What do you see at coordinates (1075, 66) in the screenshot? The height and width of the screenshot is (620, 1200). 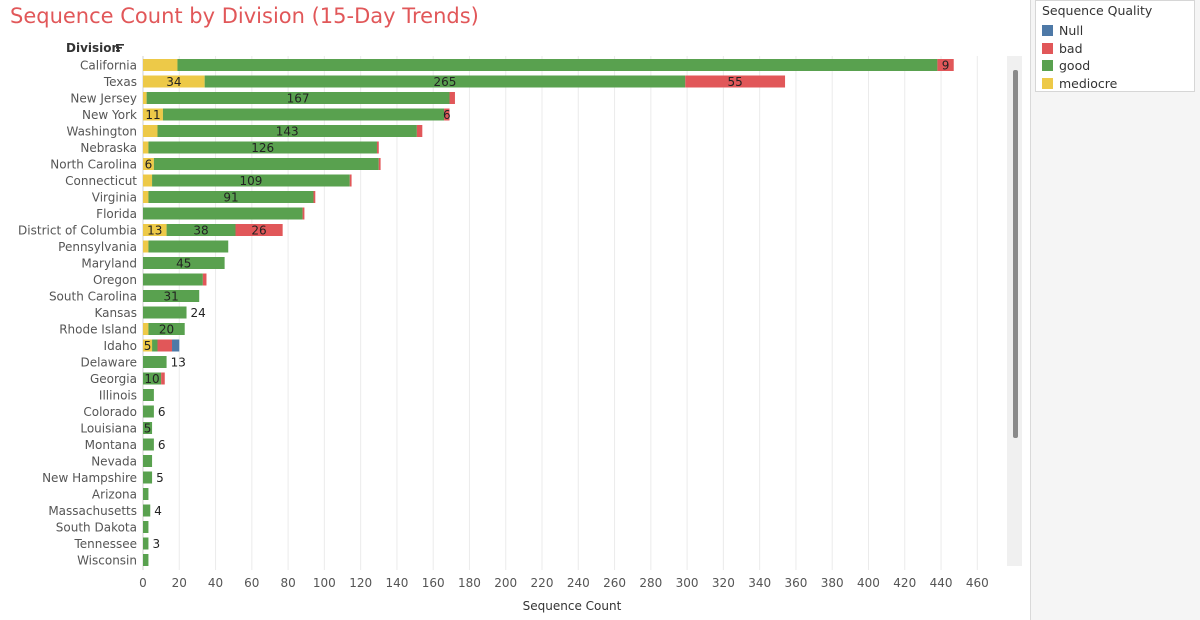 I see `legend-label-good: good` at bounding box center [1075, 66].